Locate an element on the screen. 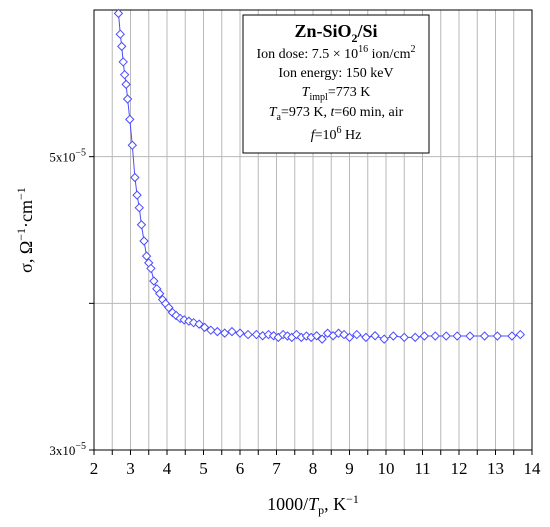 The width and height of the screenshot is (550, 527). x-tick-label: 14 is located at coordinates (533, 468).